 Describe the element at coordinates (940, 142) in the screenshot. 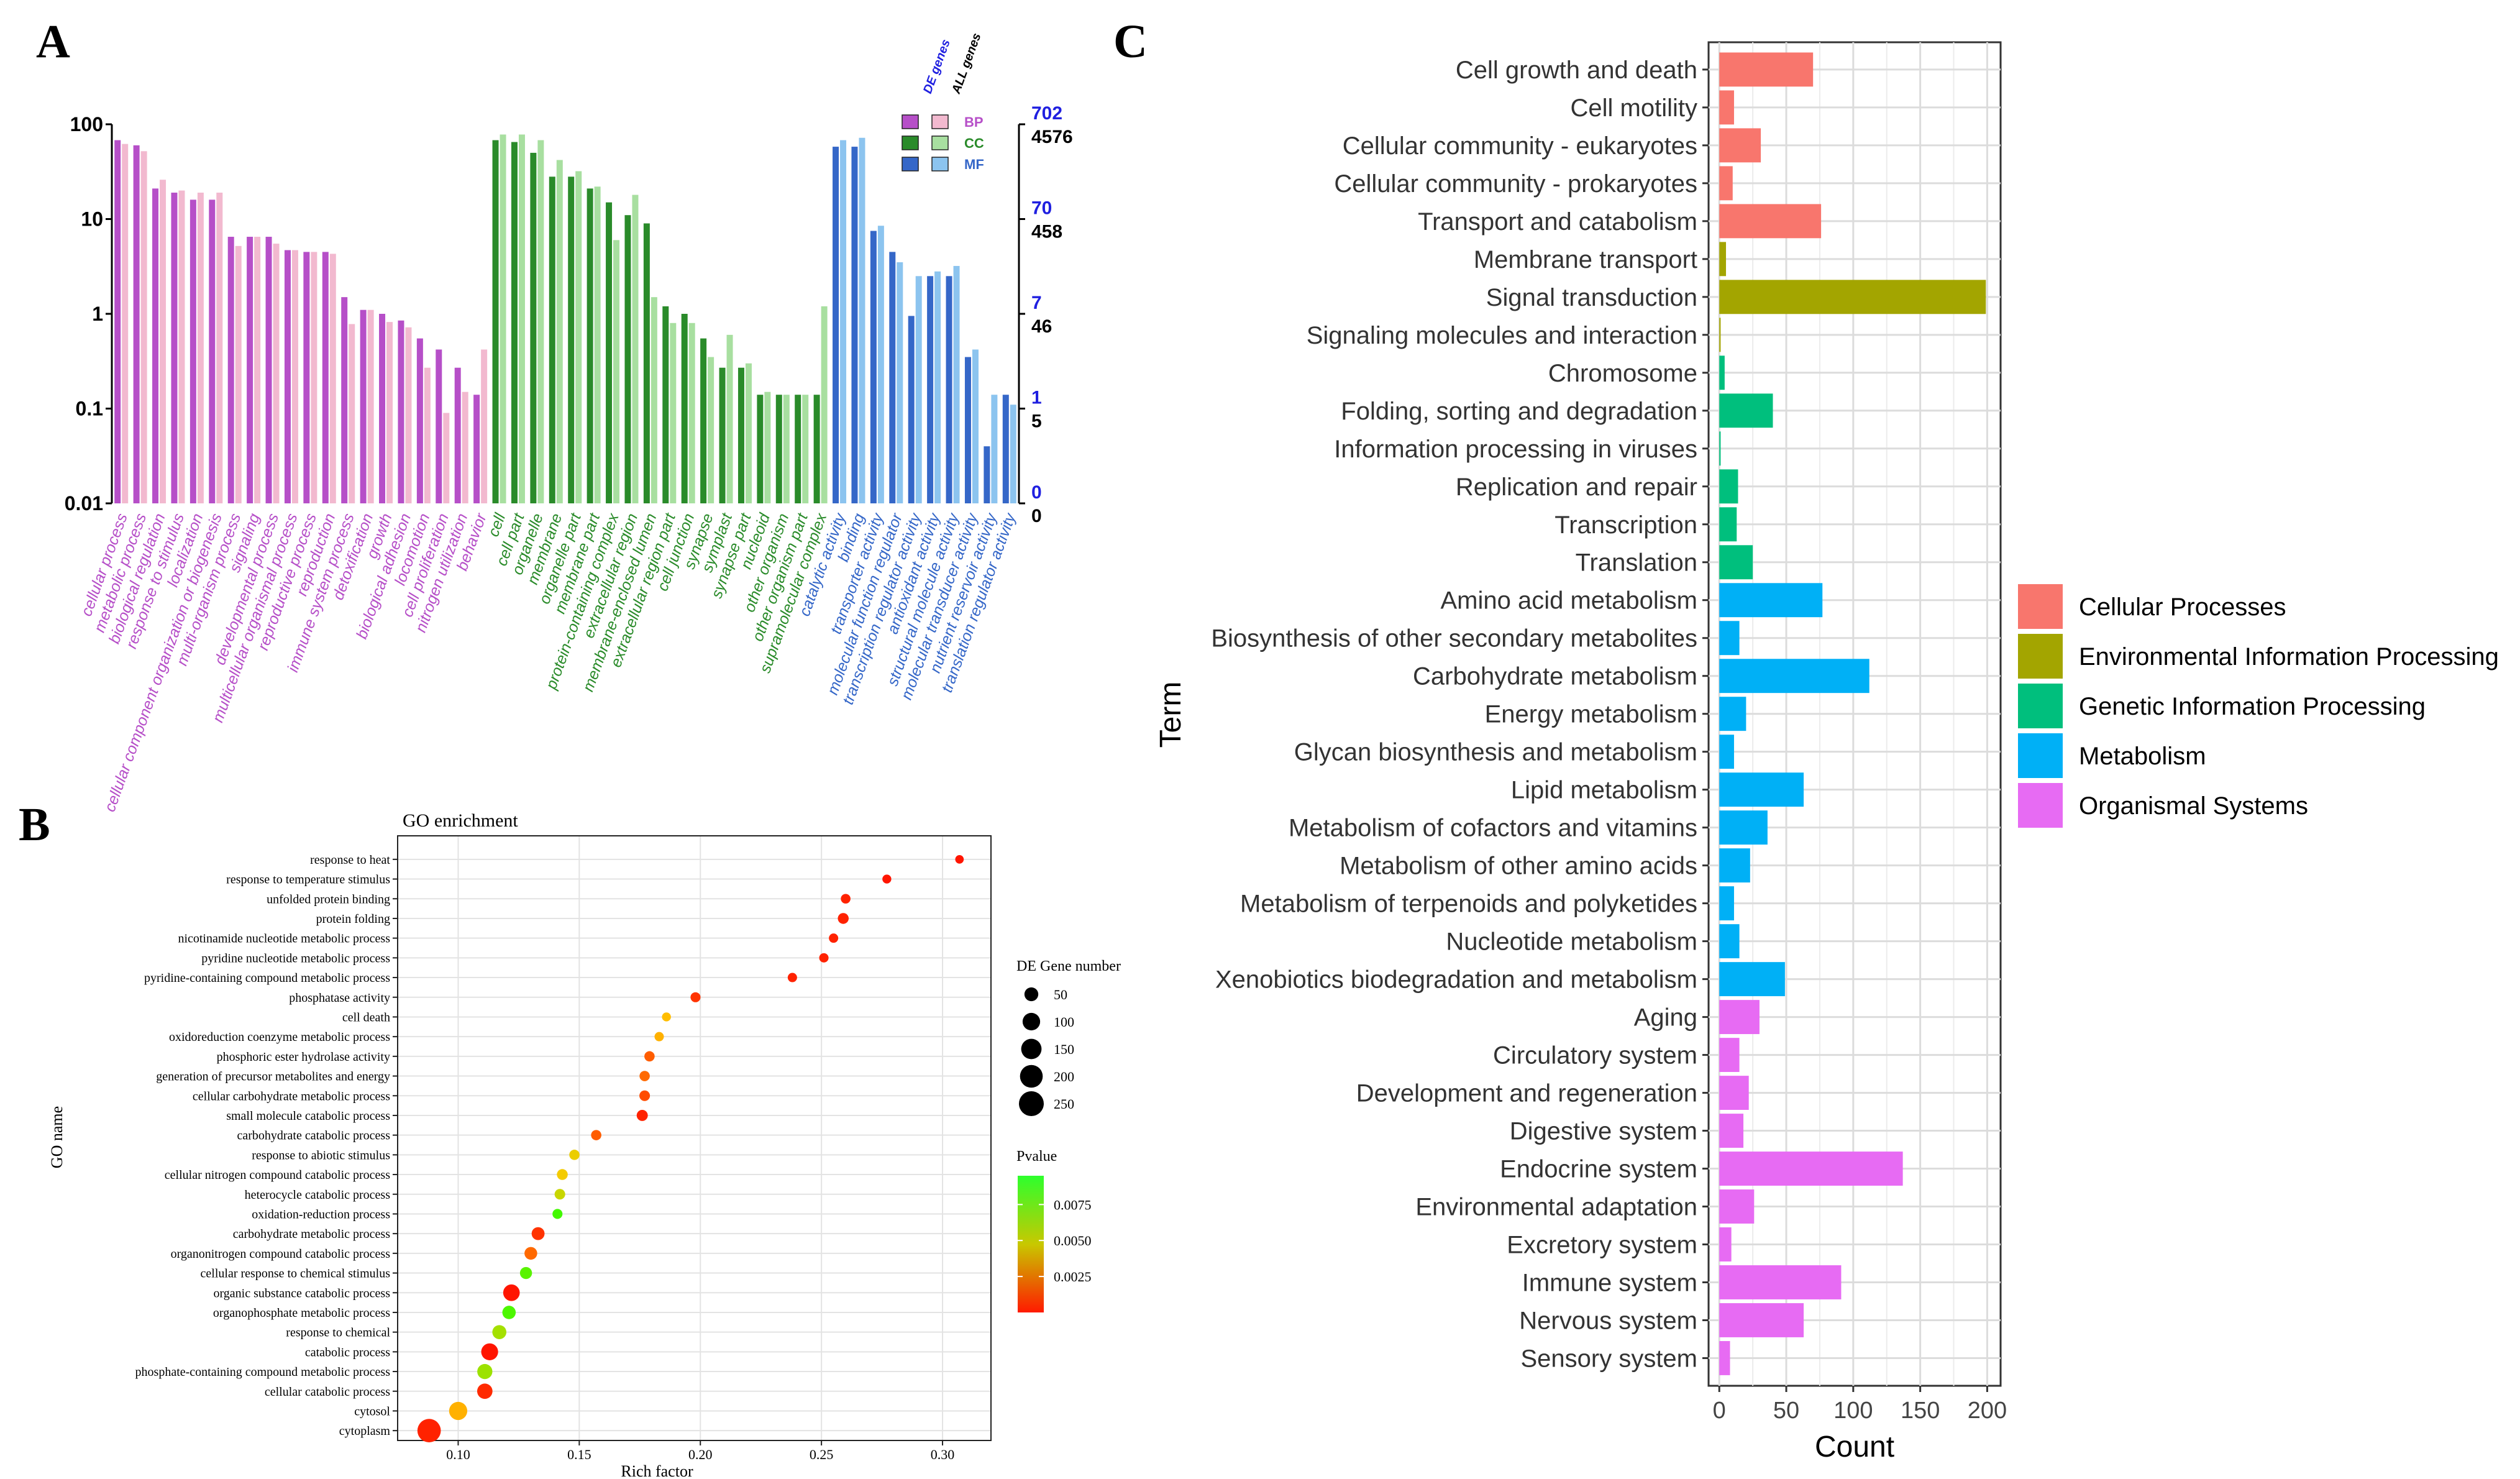

I see `legend-swatch-all-cc` at that location.